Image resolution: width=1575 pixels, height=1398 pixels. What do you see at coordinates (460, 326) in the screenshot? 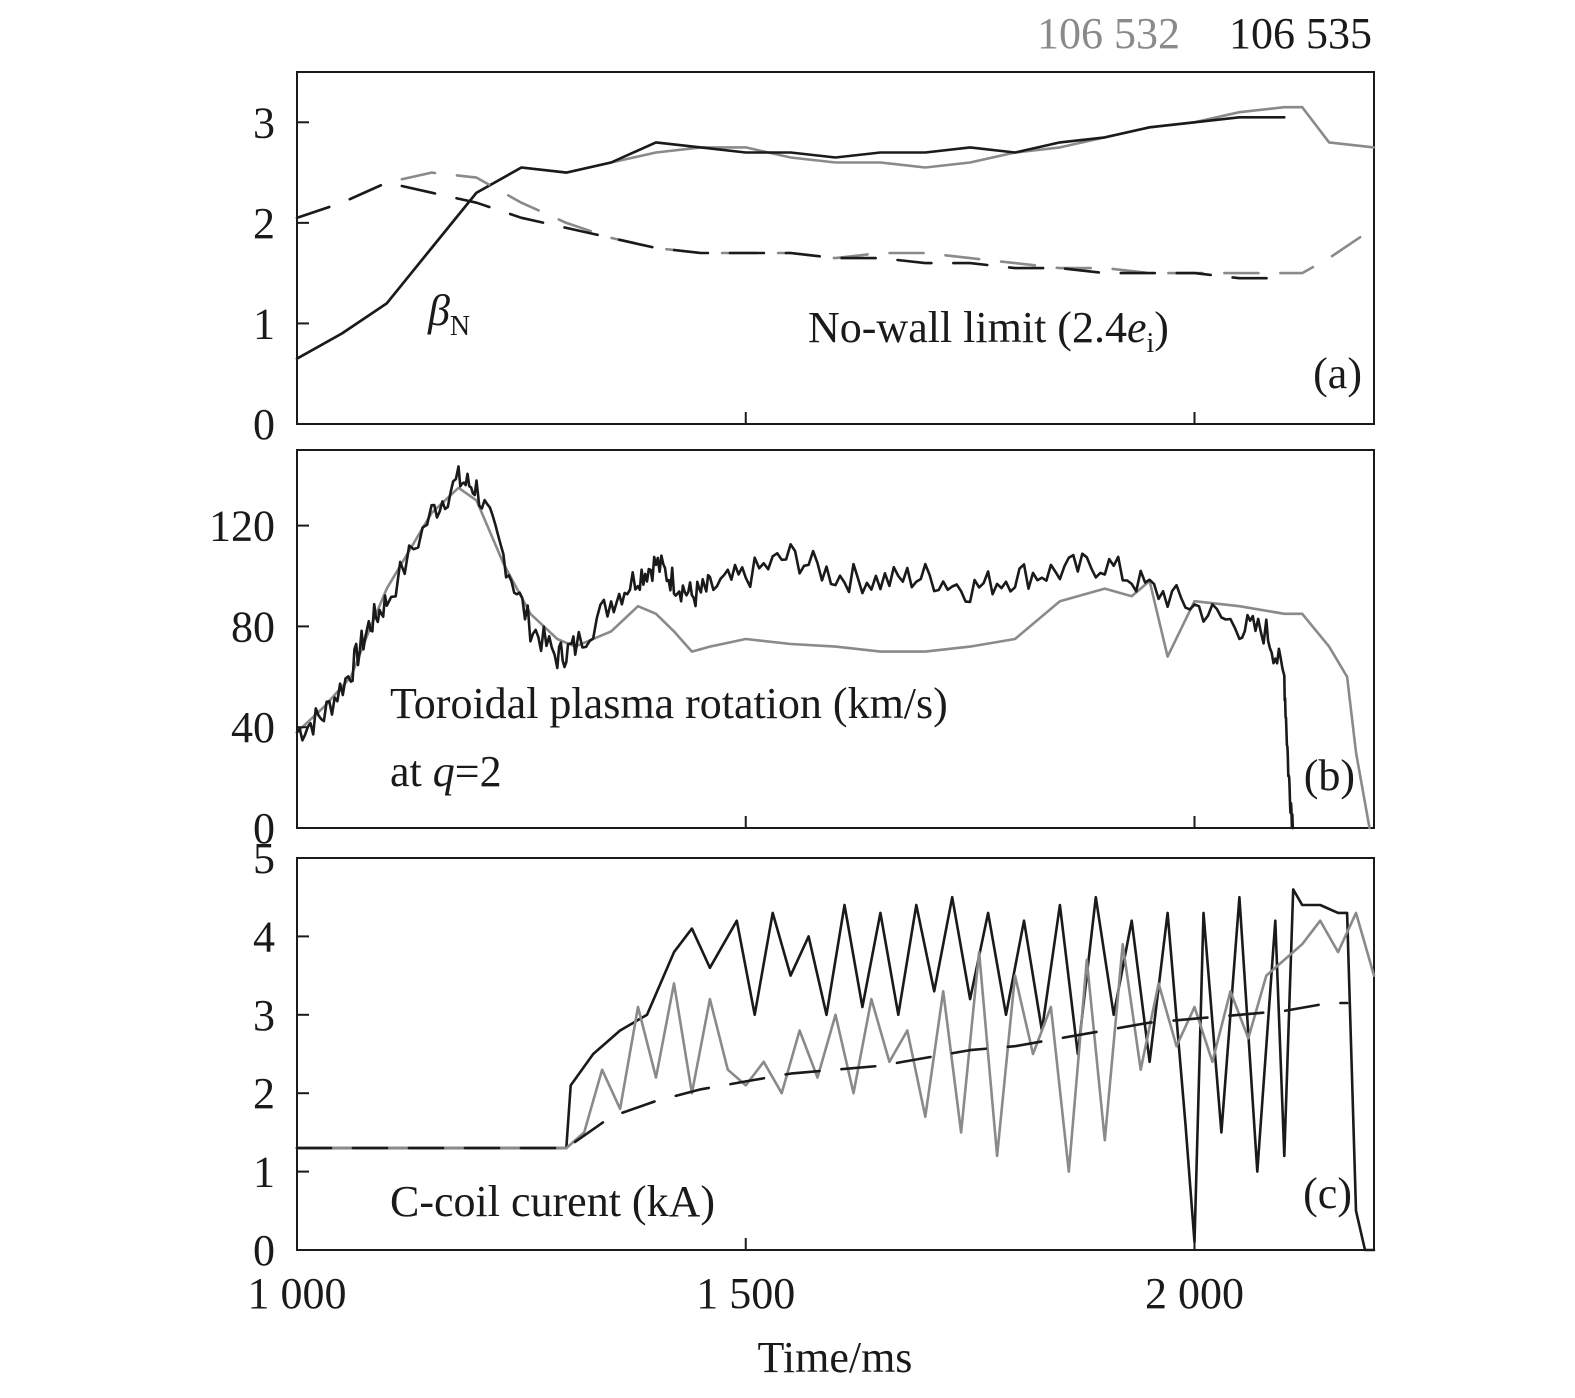
I see `beta-subscript: N` at bounding box center [460, 326].